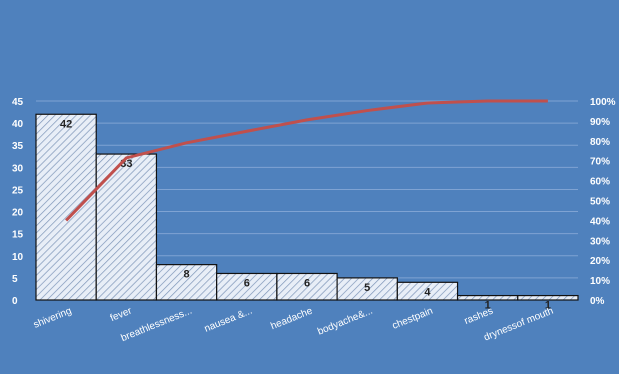 This screenshot has height=379, width=619. Describe the element at coordinates (600, 162) in the screenshot. I see `y2-tick-label: 70%` at that location.